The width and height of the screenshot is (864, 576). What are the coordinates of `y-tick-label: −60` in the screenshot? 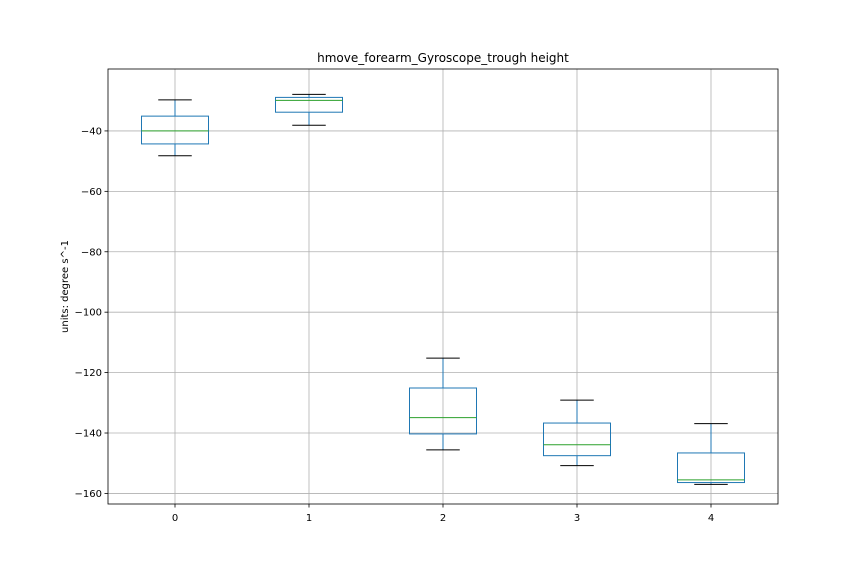 It's located at (91, 192).